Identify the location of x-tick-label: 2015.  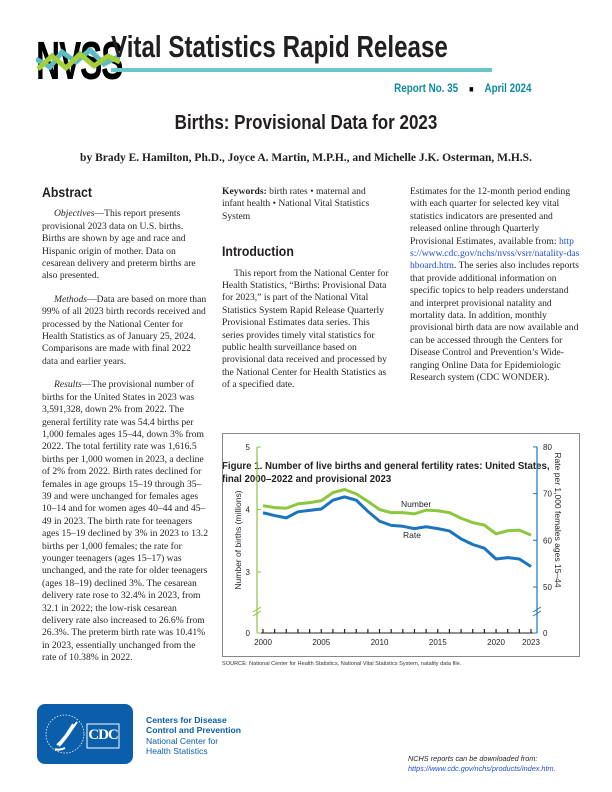
(438, 642).